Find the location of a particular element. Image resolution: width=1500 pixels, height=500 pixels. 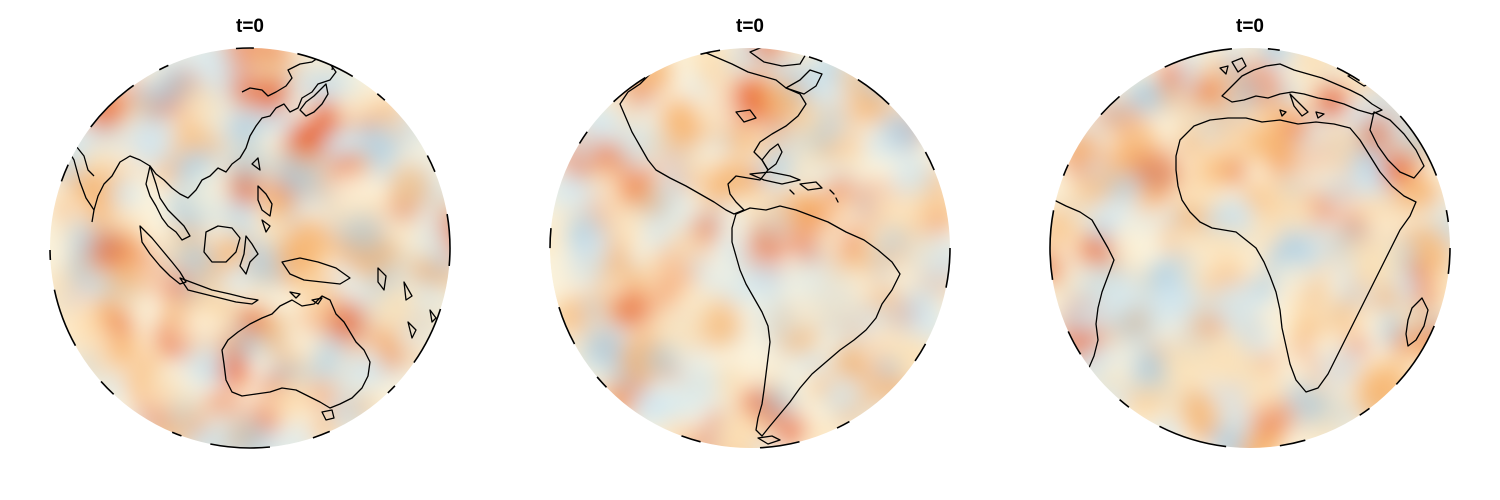

coastline-cuba is located at coordinates (775, 178).